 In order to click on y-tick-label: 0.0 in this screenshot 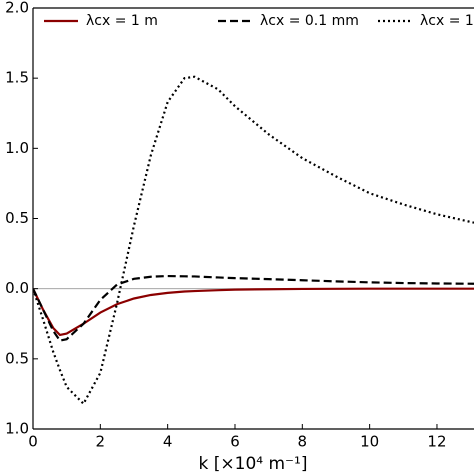, I will do `click(17, 288)`.